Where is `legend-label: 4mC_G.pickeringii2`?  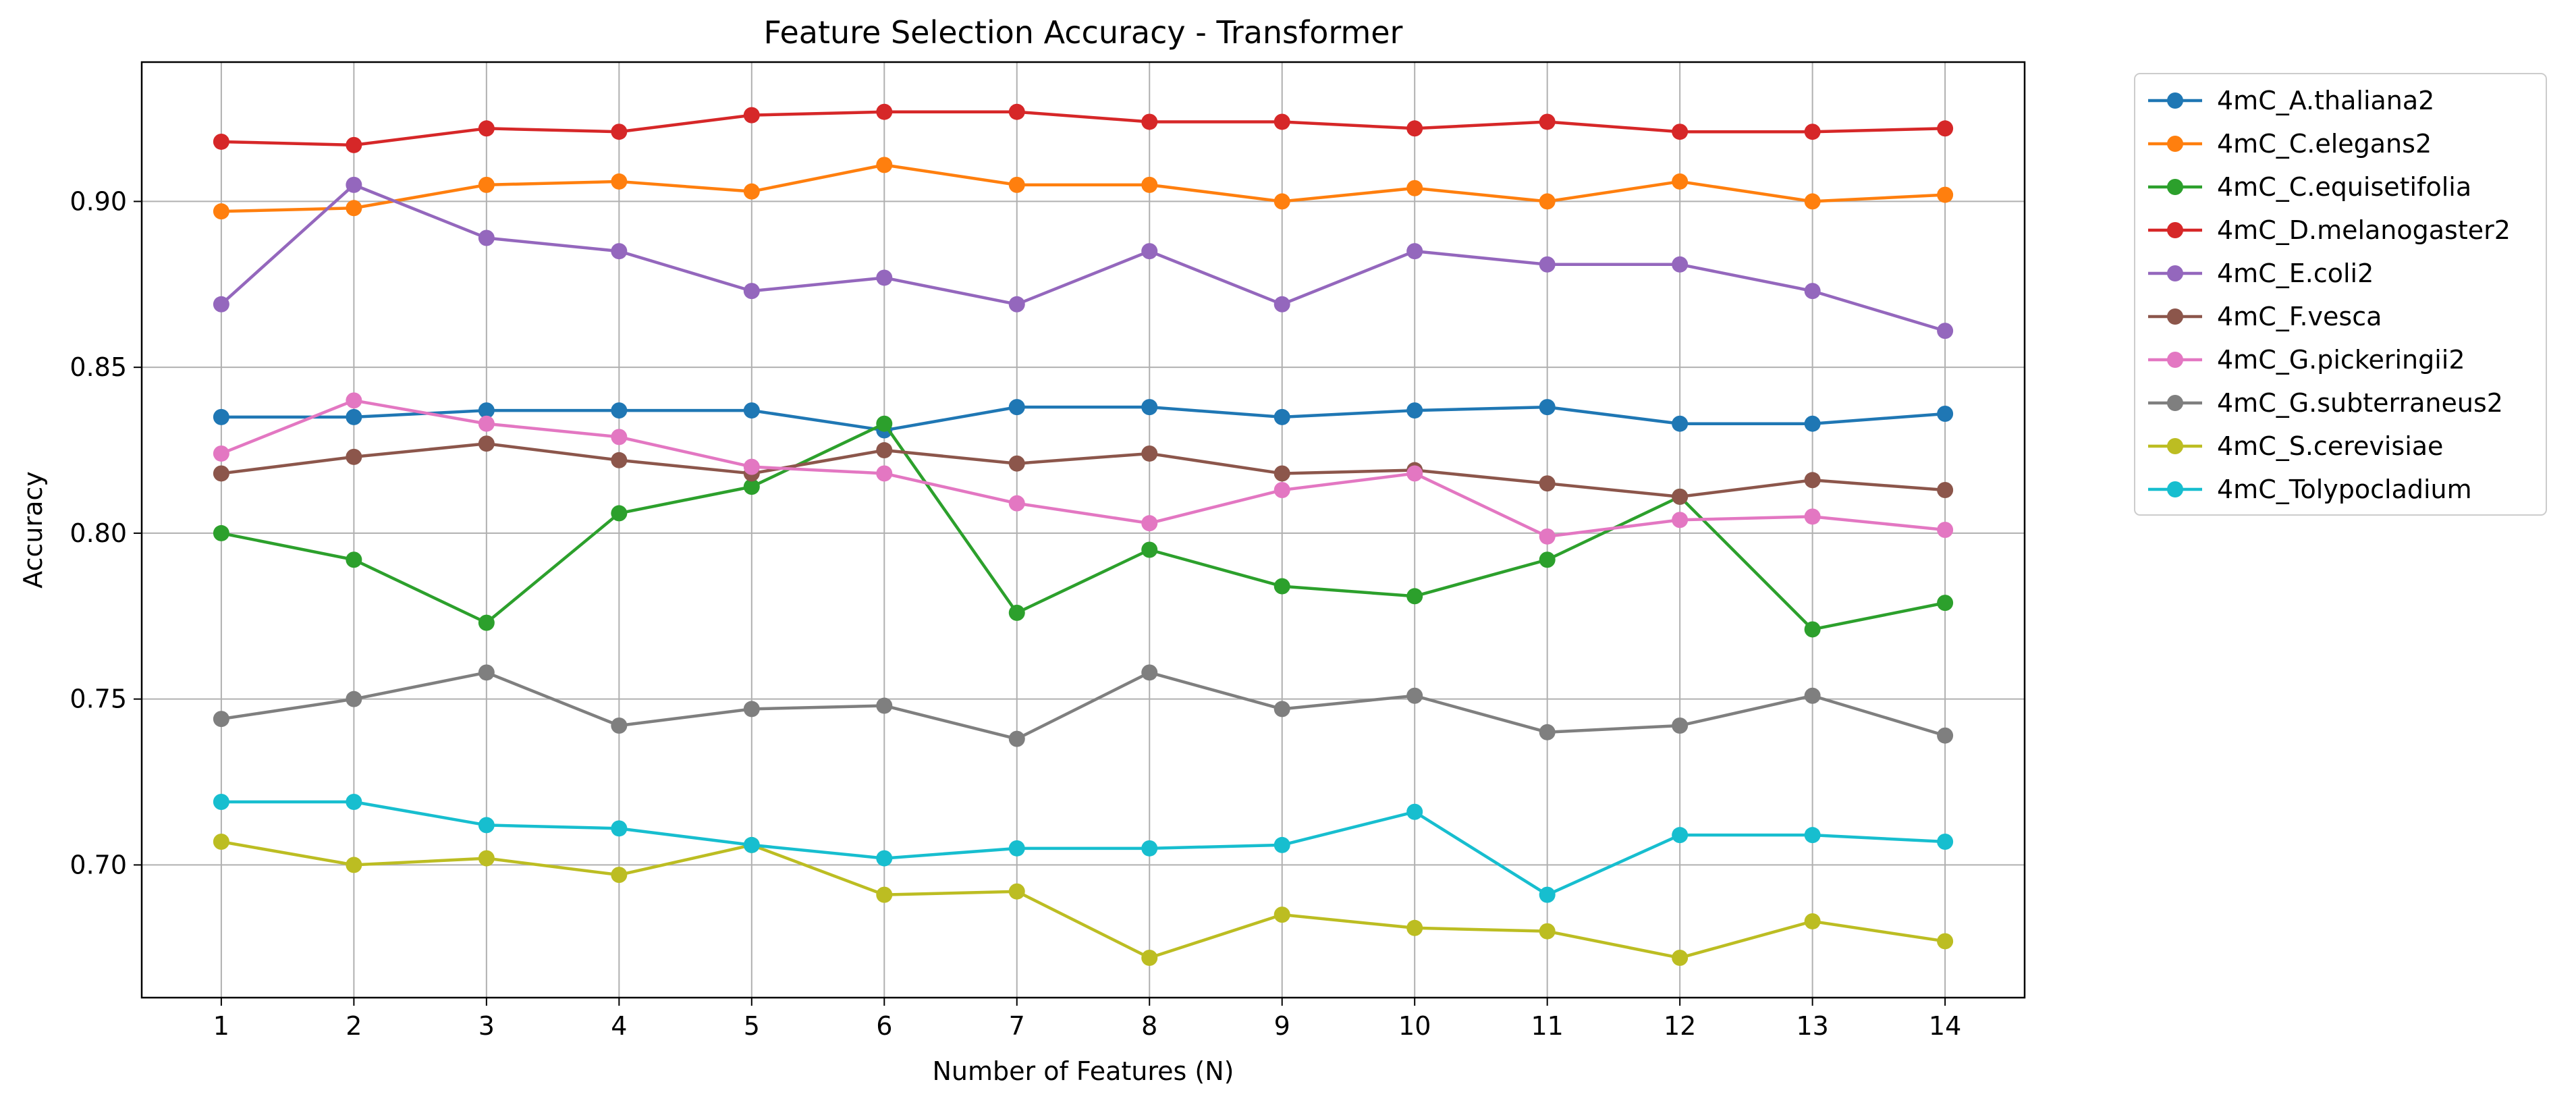
legend-label: 4mC_G.pickeringii2 is located at coordinates (2341, 360).